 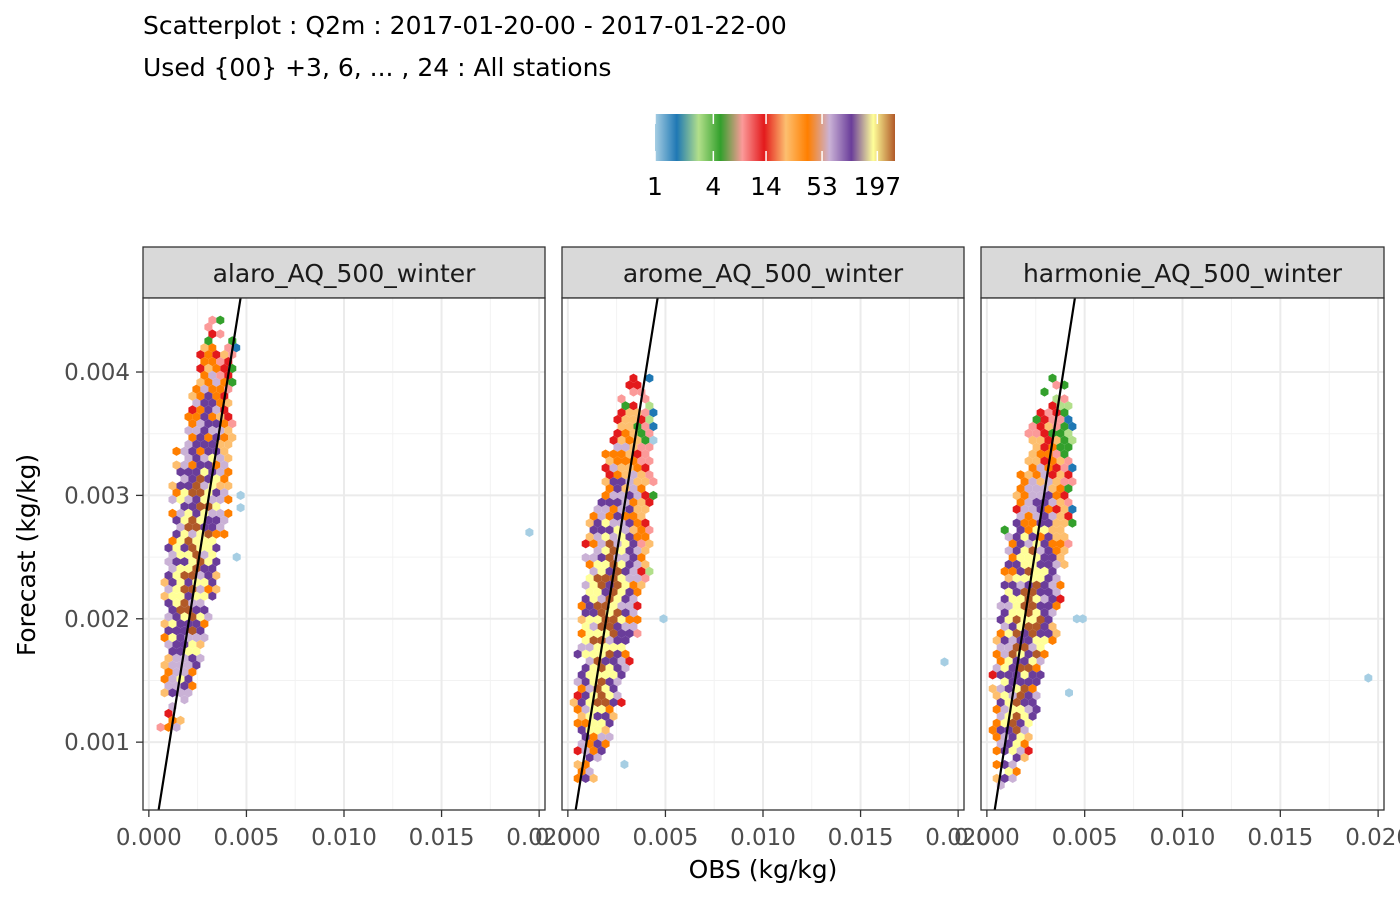 I want to click on facet-strip-label: harmonie_AQ_500_winter, so click(x=1183, y=273).